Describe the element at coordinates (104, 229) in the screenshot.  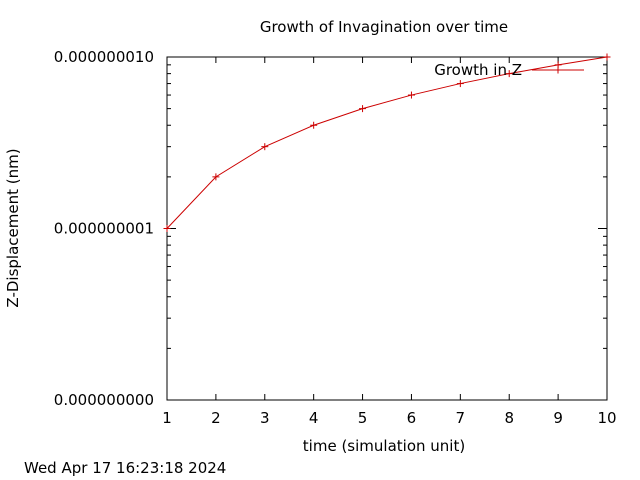
I see `y-tick-label: 0.000000001` at that location.